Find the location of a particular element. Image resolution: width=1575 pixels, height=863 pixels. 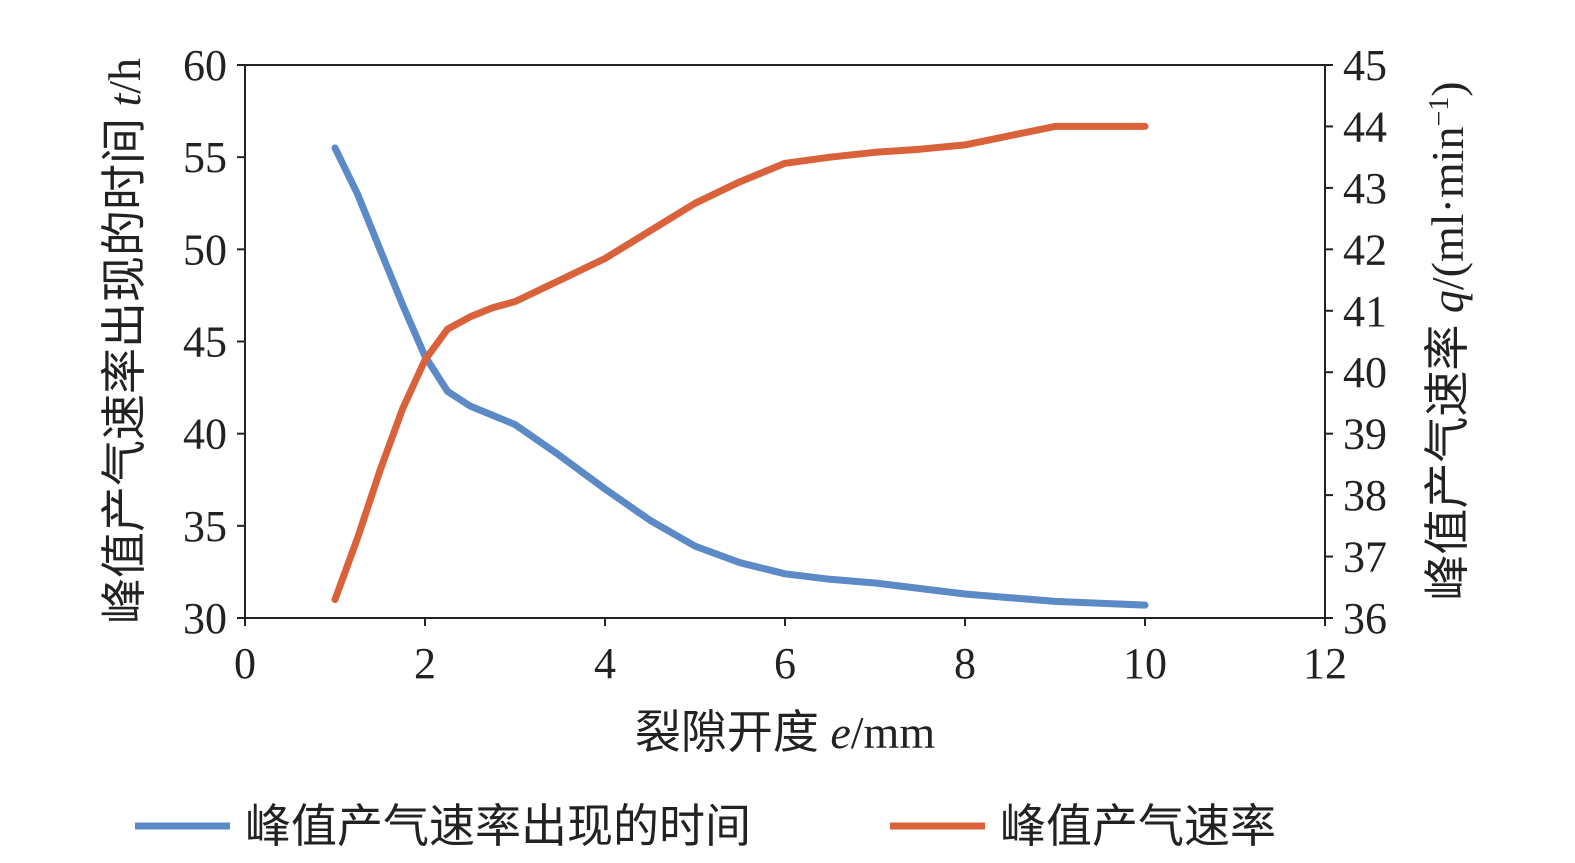

right-y-tick-label: 44 is located at coordinates (1365, 126).